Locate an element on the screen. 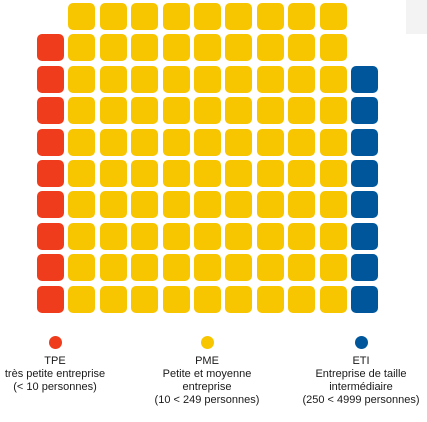  tpe-dot is located at coordinates (55, 342).